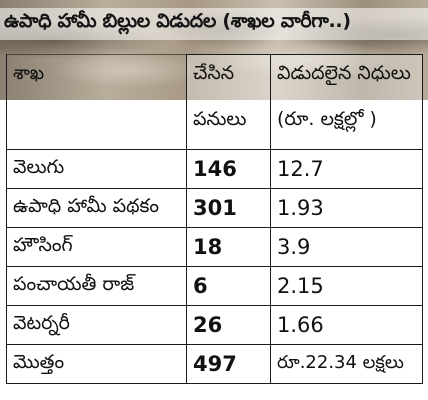 The image size is (428, 400). What do you see at coordinates (96, 325) in the screenshot?
I see `cell-dept: వెటర్నరీ` at bounding box center [96, 325].